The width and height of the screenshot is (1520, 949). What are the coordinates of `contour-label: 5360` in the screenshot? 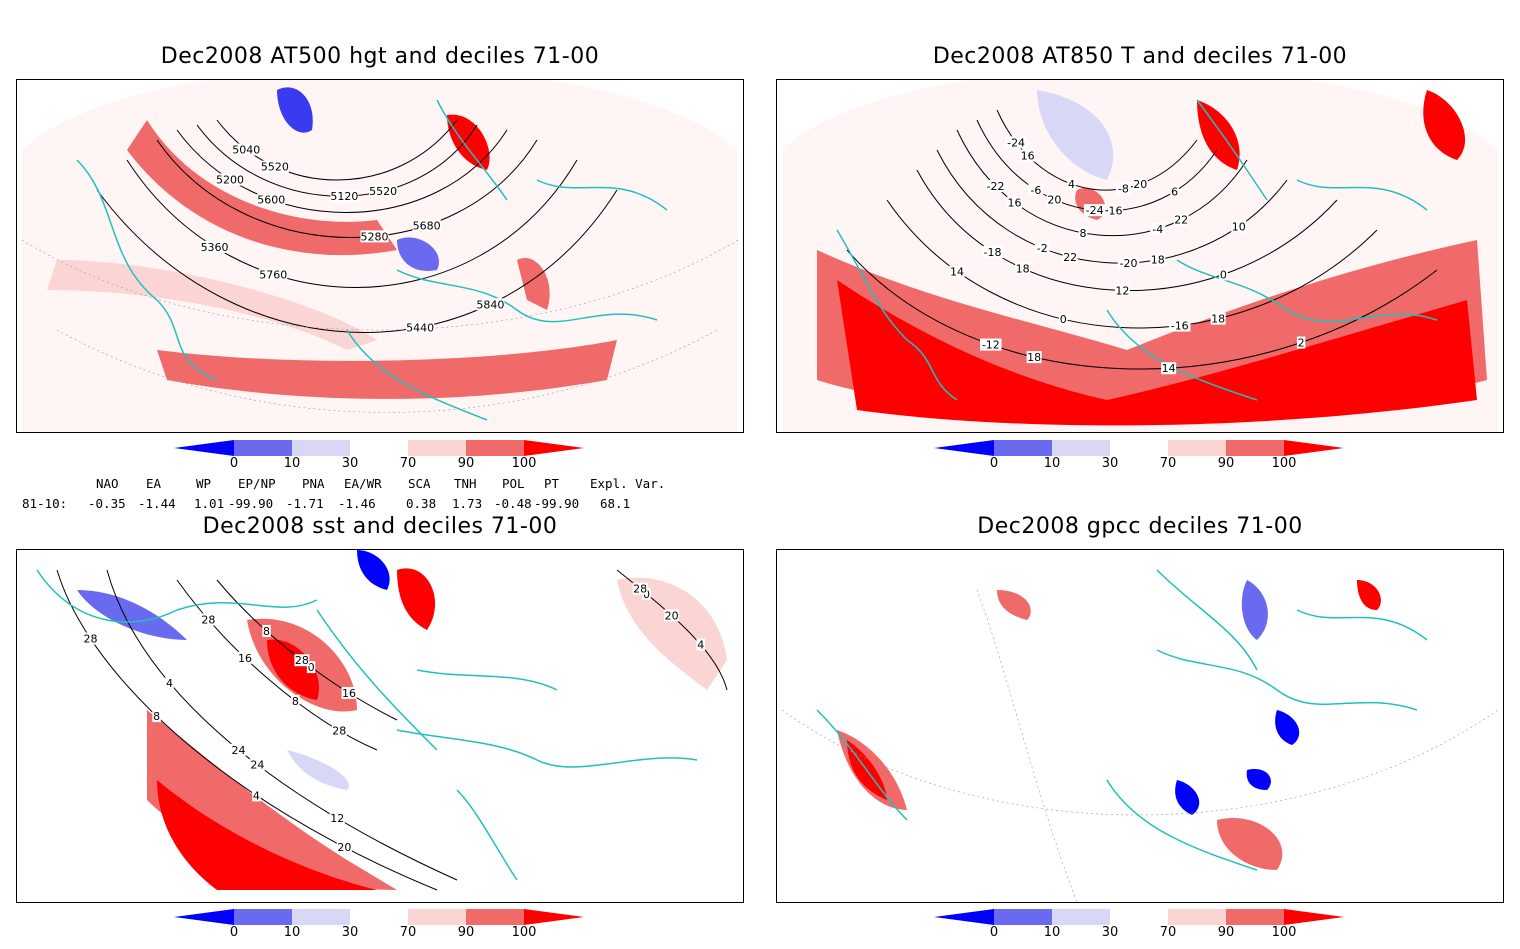 It's located at (215, 247).